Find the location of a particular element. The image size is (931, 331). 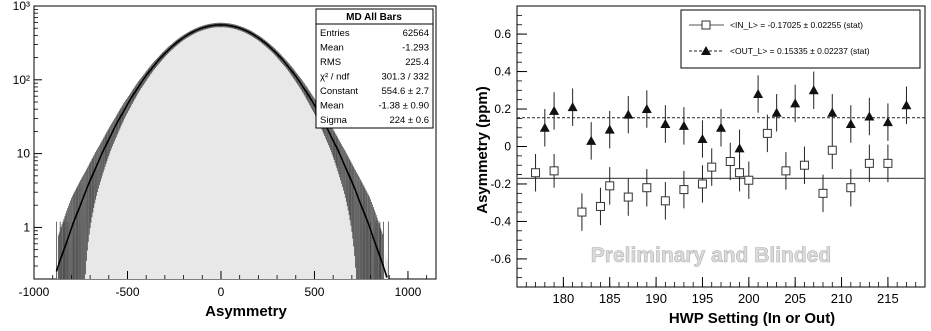

stats-value: 225.4 is located at coordinates (417, 62).